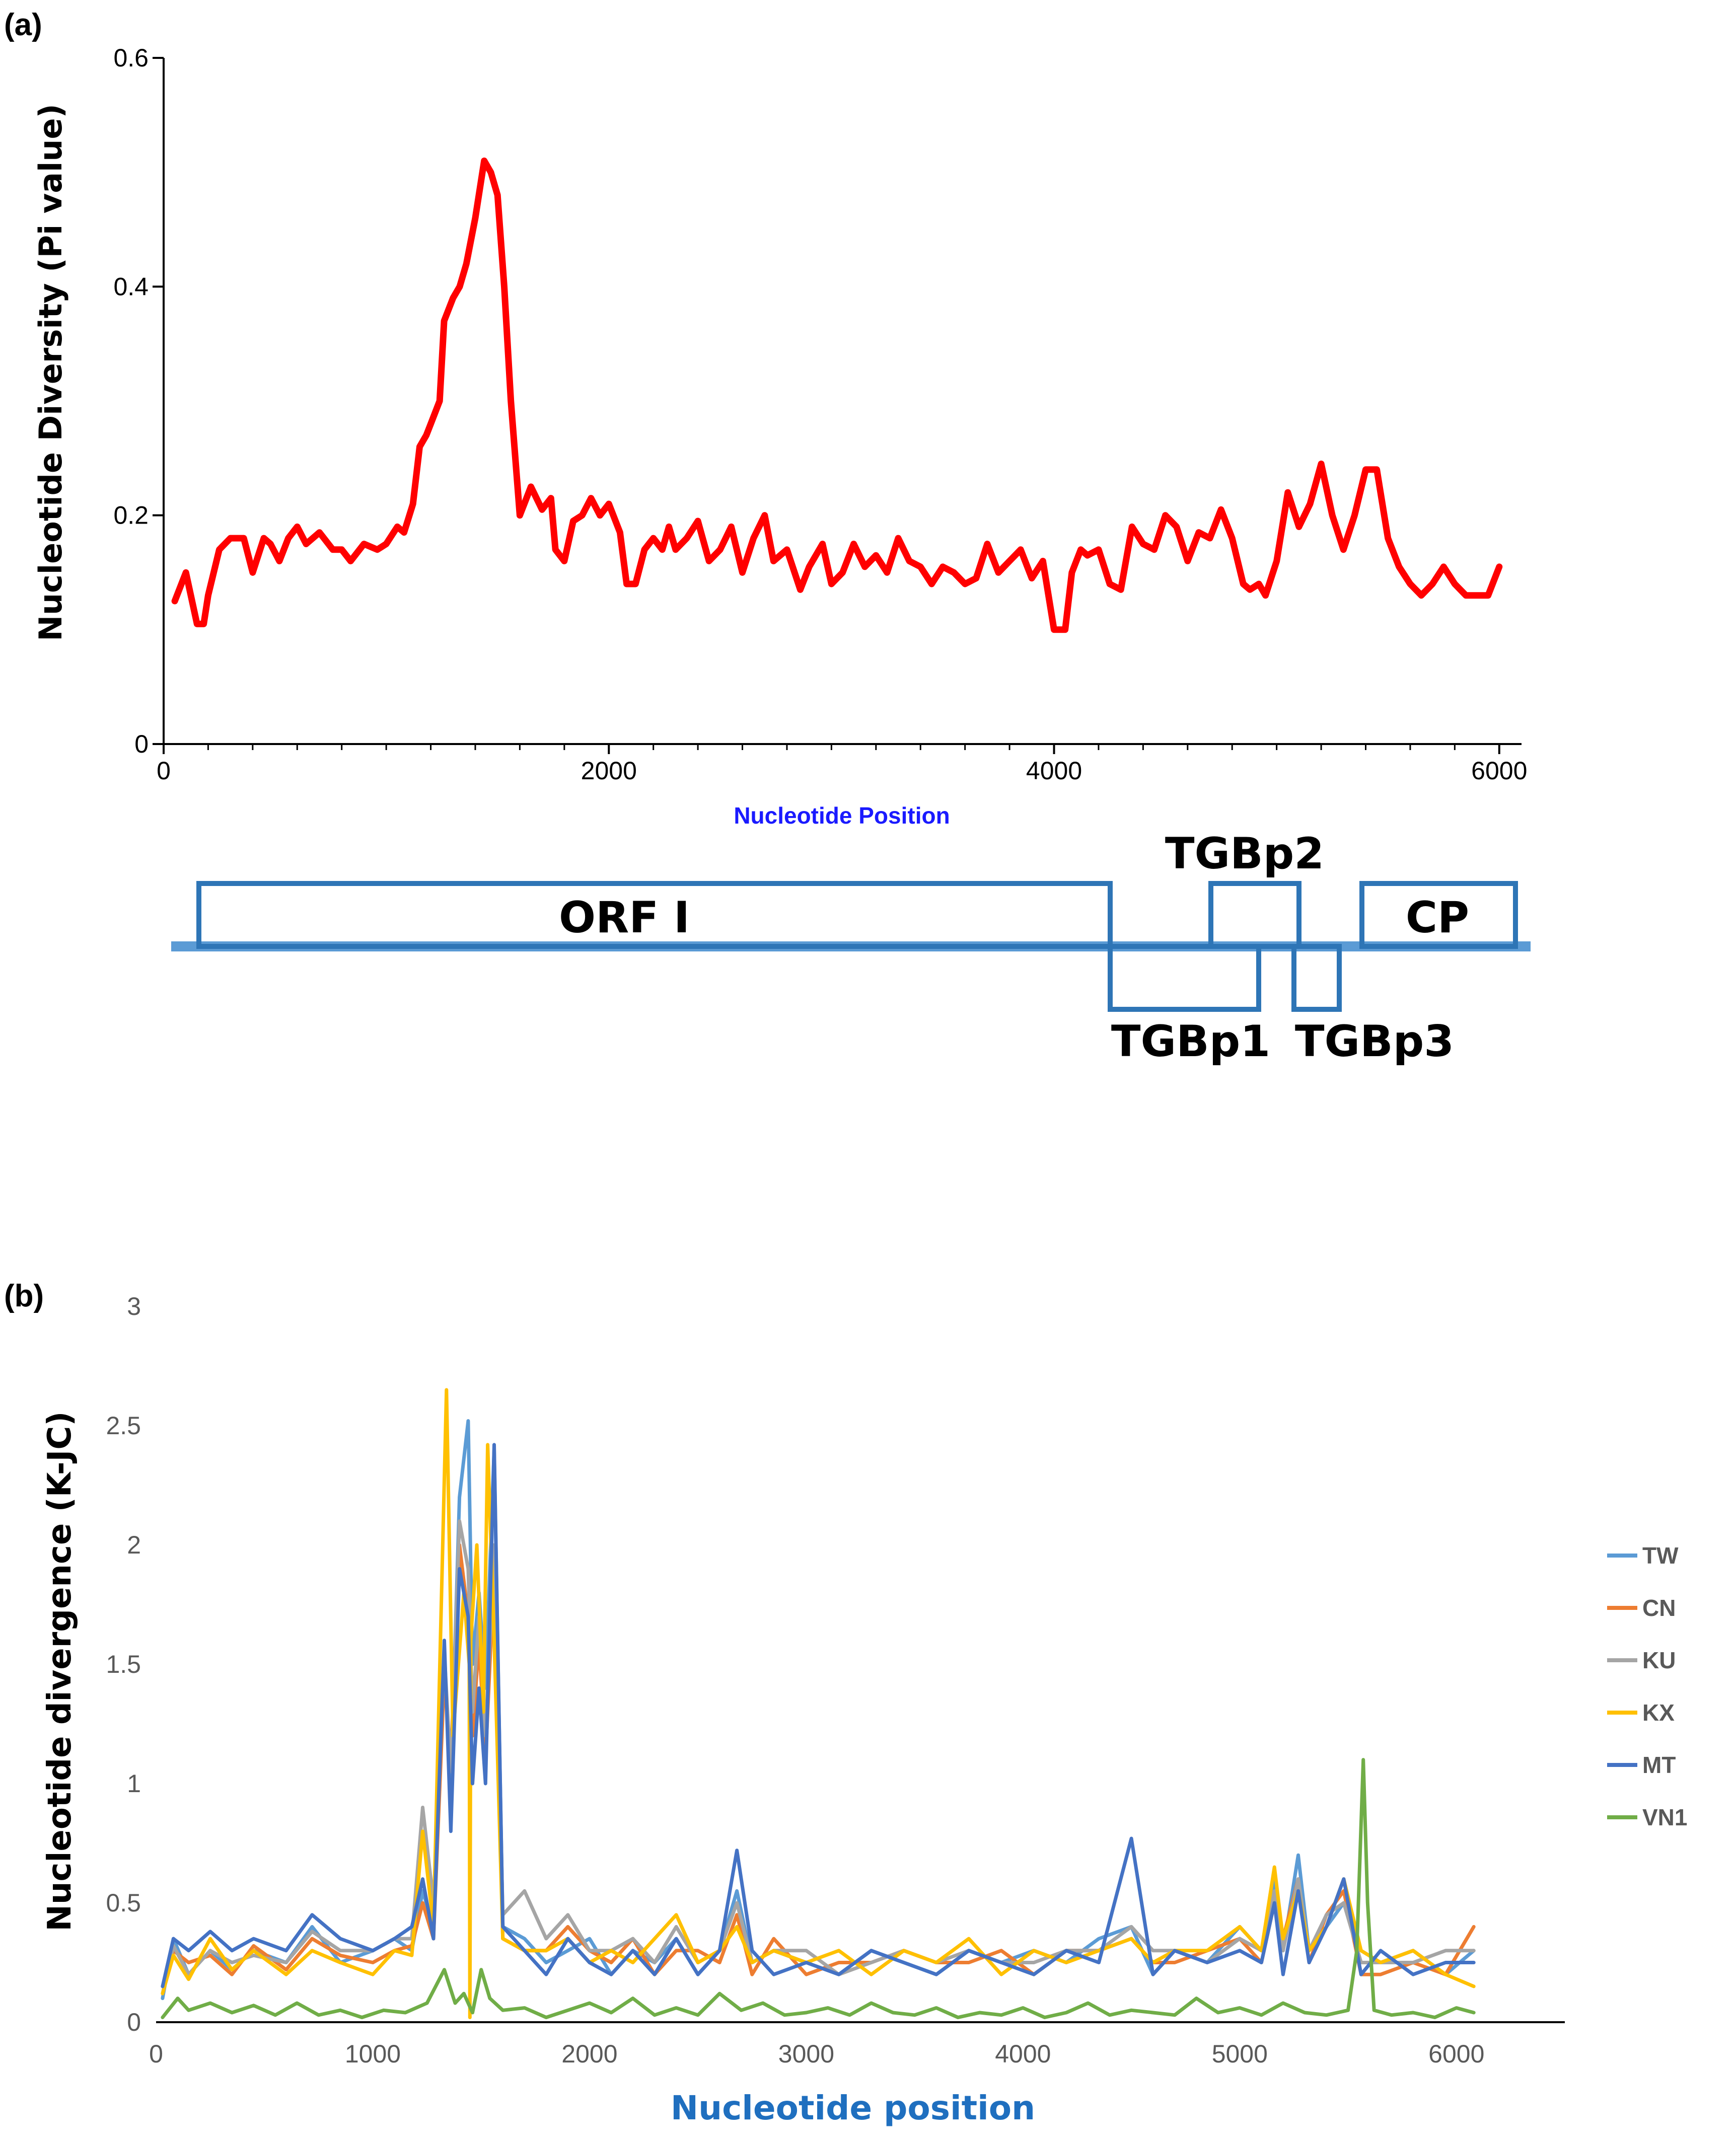 This screenshot has width=1736, height=2142. Describe the element at coordinates (131, 58) in the screenshot. I see `panel-a-y-tick-label: 0.6` at that location.